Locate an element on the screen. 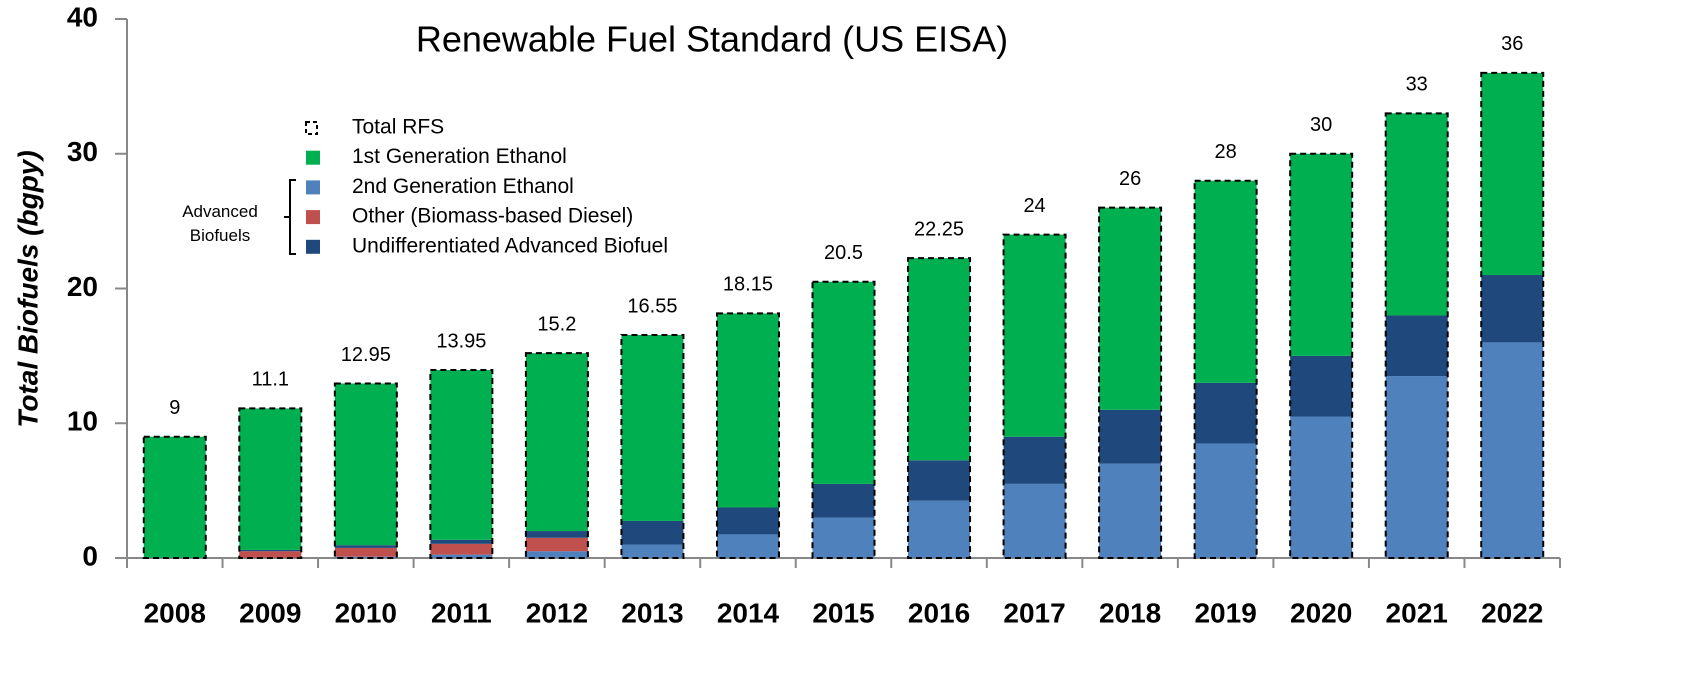  x-tick-label: 2010 is located at coordinates (366, 612).